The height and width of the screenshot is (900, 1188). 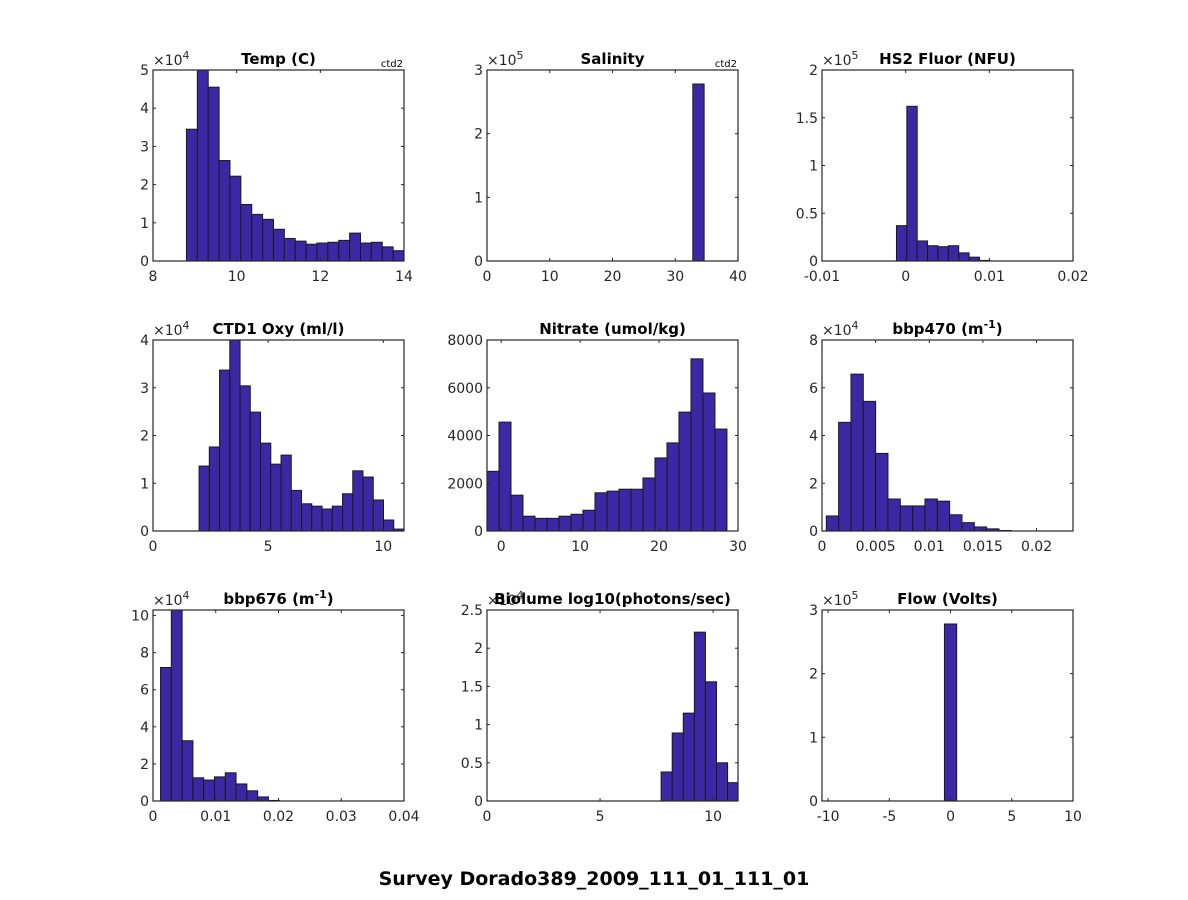 I want to click on y-tick-label: 2000, so click(x=465, y=484).